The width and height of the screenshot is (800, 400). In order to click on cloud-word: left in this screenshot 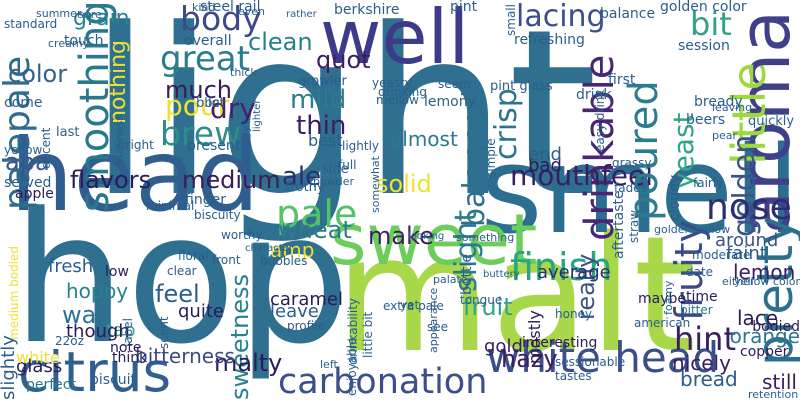, I will do `click(329, 364)`.